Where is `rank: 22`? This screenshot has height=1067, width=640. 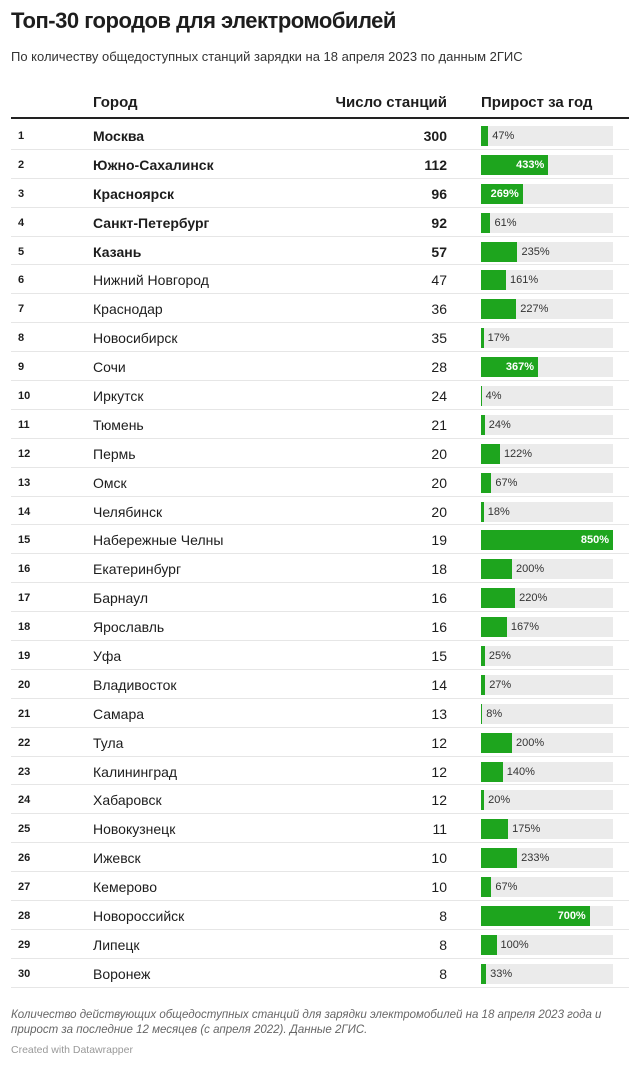
rank: 22 is located at coordinates (24, 742).